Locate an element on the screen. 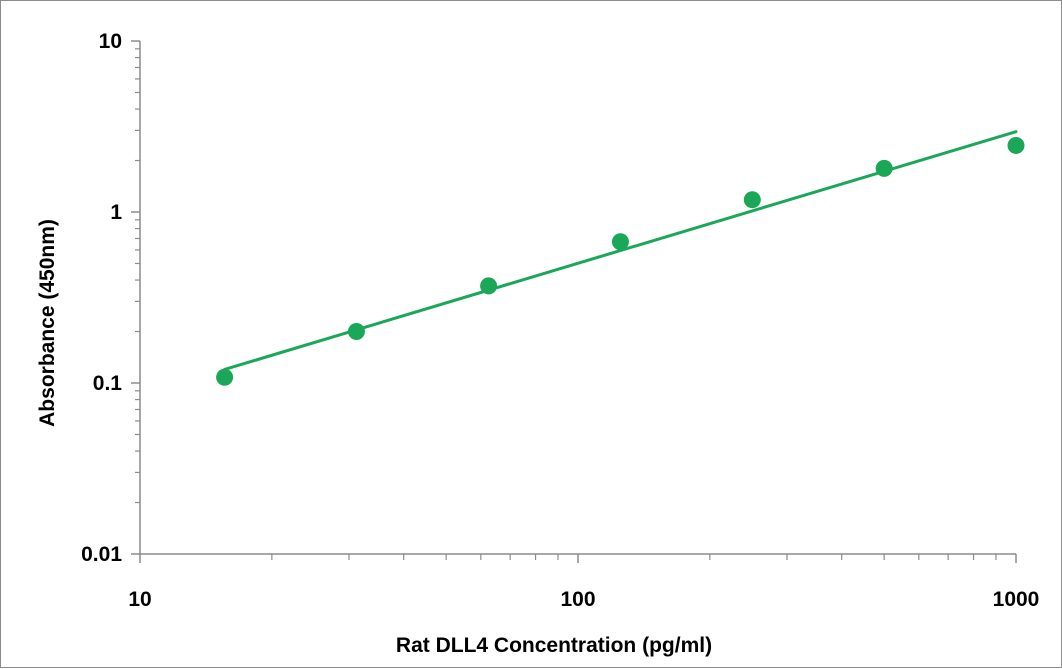  y-tick-label: 10 is located at coordinates (110, 41).